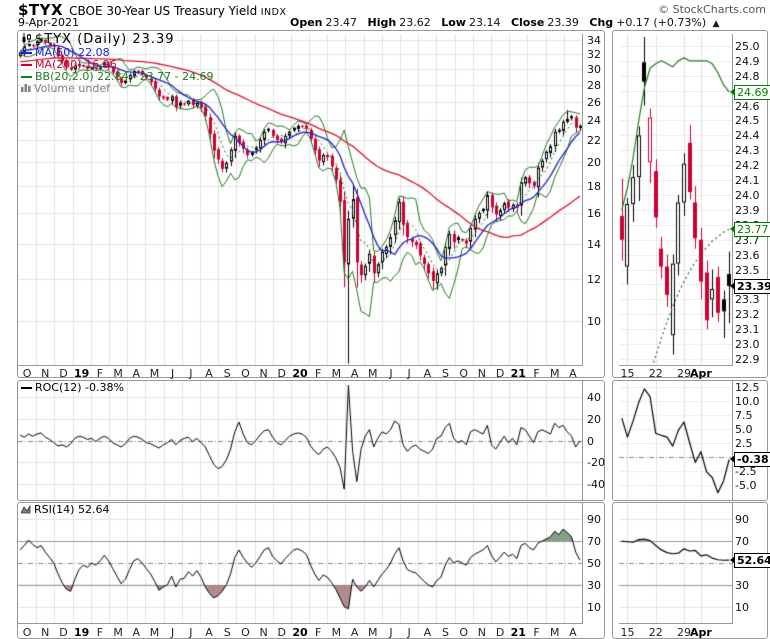 Image resolution: width=770 pixels, height=639 pixels. Describe the element at coordinates (594, 85) in the screenshot. I see `y-axis-label: 28` at that location.